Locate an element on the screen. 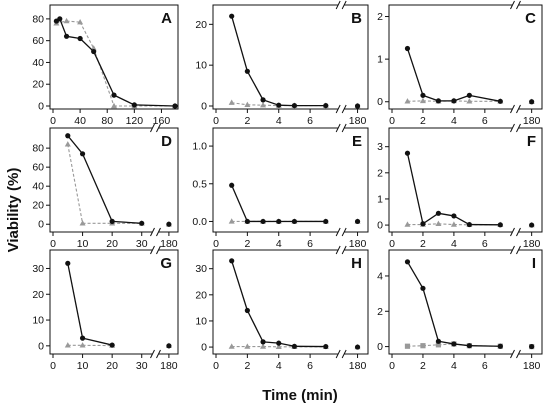 The height and width of the screenshot is (420, 550). x-tick-label: 10 is located at coordinates (83, 244).